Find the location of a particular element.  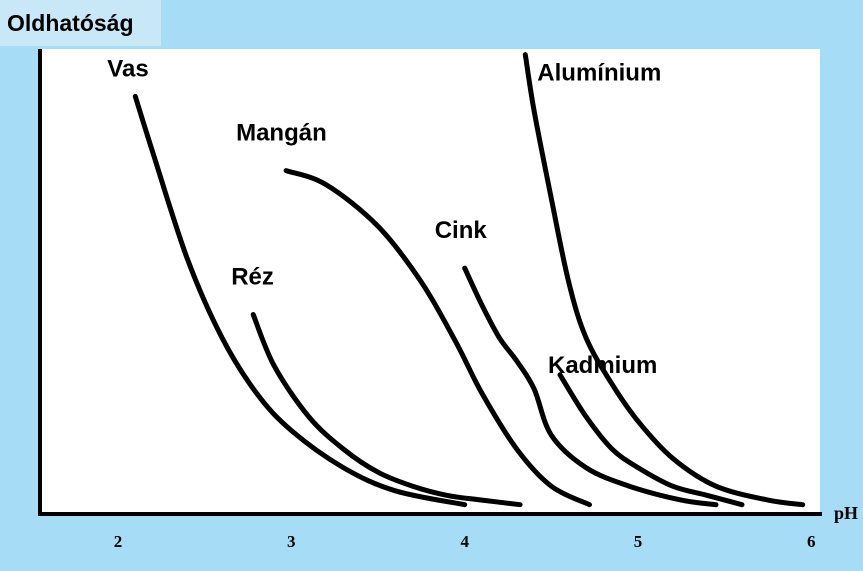

x-tick-label: 5 is located at coordinates (638, 541).